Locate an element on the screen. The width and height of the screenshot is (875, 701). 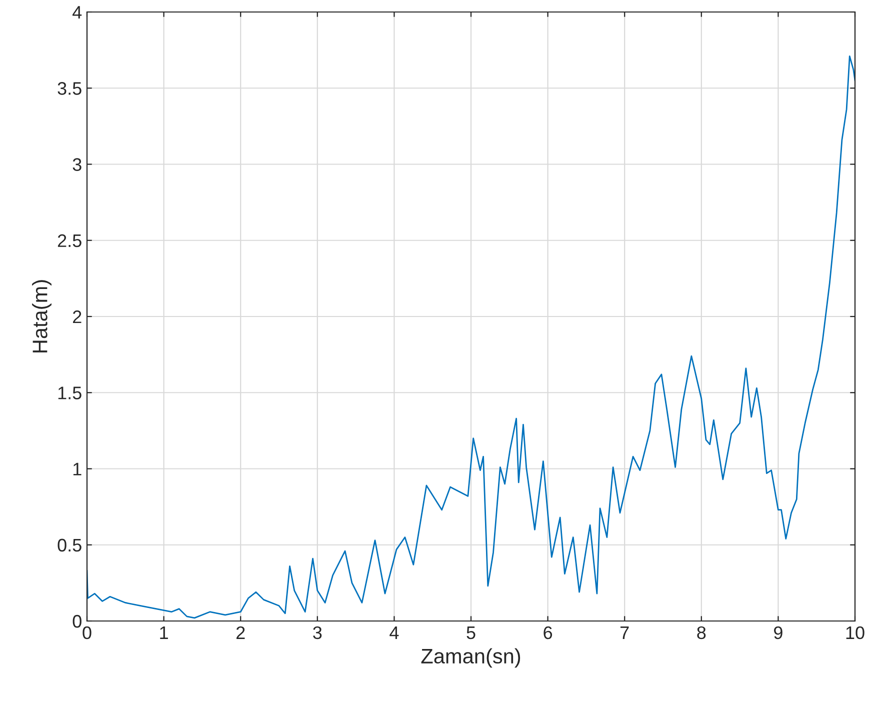
x-tick-label: 1 is located at coordinates (164, 632).